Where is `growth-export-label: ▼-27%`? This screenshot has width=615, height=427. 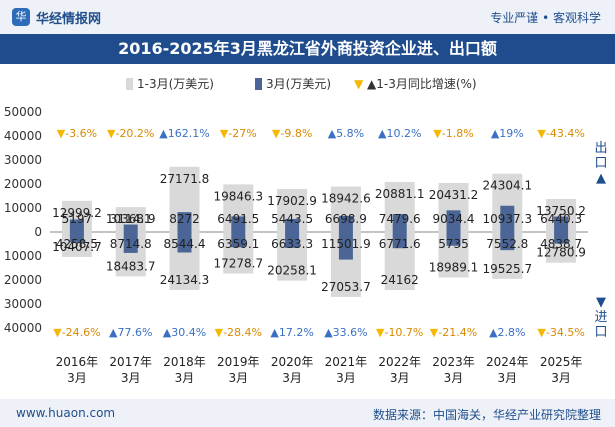
growth-export-label: ▼-27% is located at coordinates (238, 133).